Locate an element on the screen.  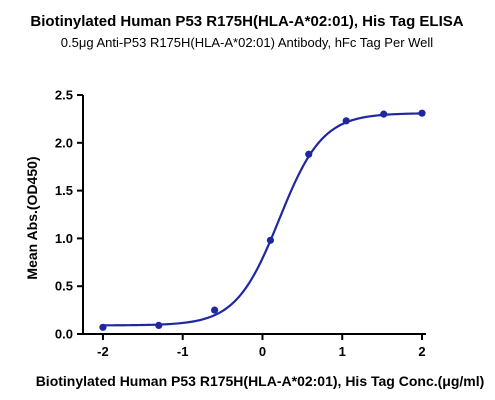
x-tick-label: 1 is located at coordinates (342, 351).